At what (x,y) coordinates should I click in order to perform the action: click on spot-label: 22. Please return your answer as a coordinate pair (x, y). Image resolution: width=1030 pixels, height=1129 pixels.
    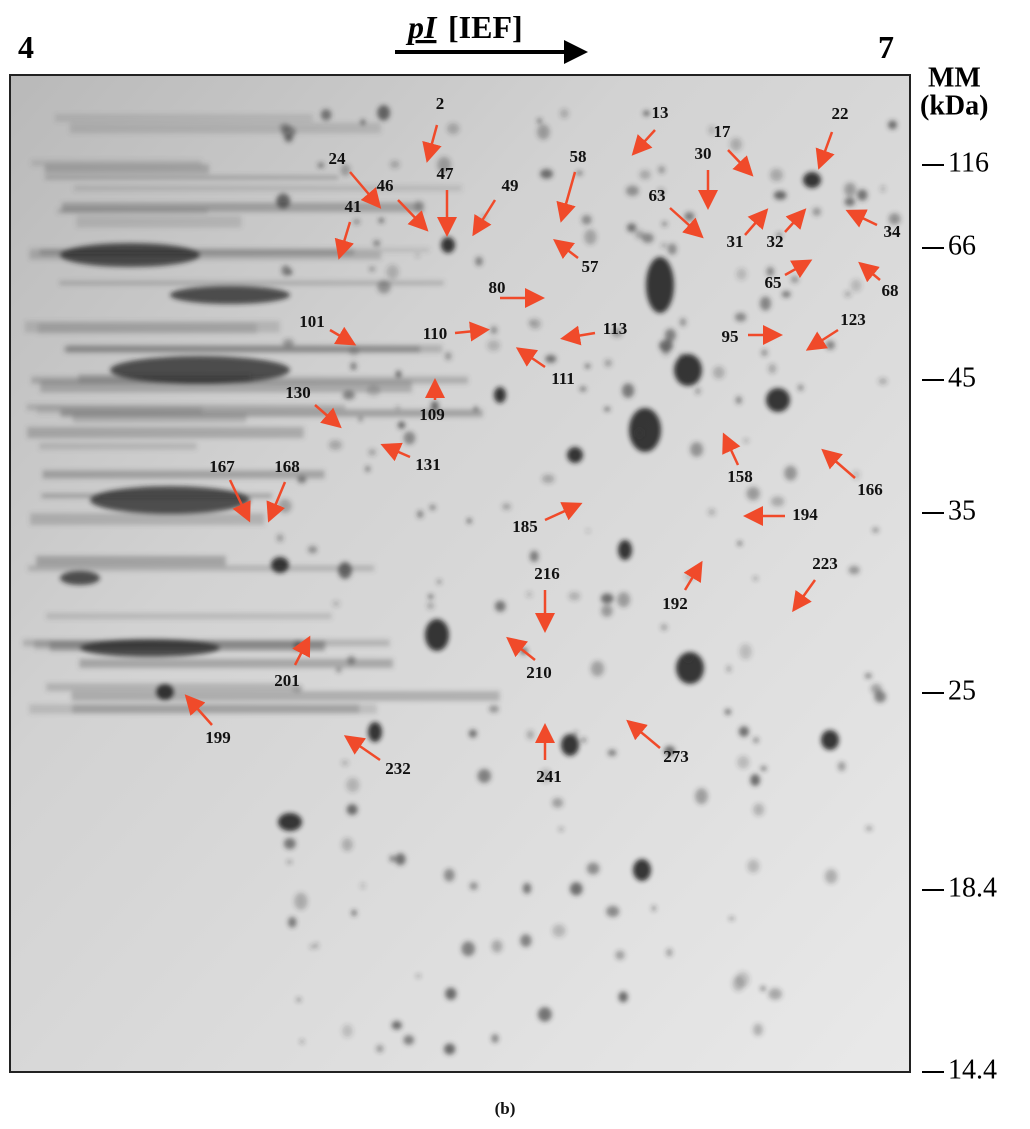
    Looking at the image, I should click on (840, 113).